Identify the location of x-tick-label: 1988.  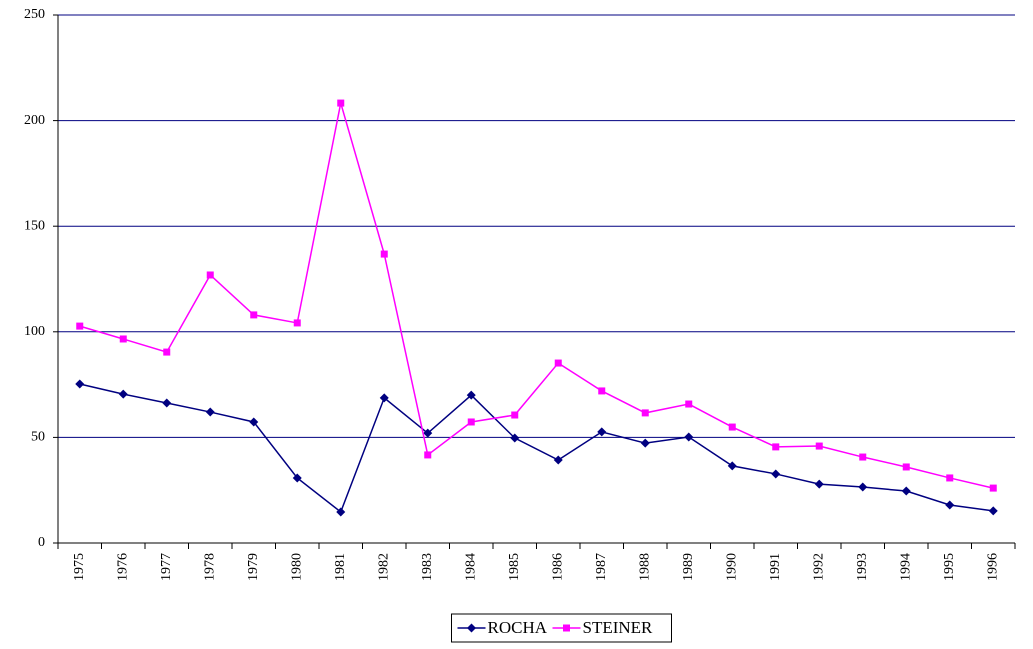
(644, 567).